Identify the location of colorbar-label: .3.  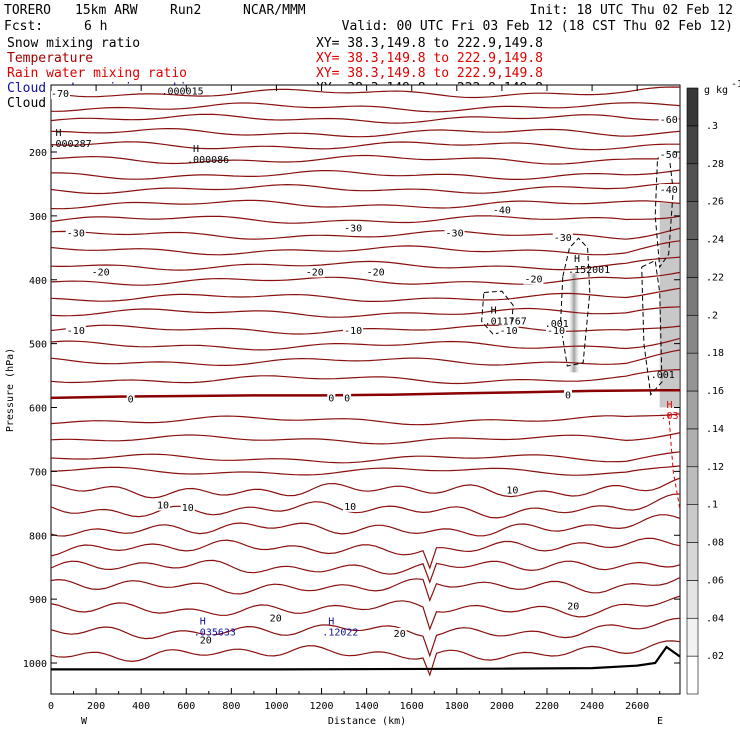
(712, 126).